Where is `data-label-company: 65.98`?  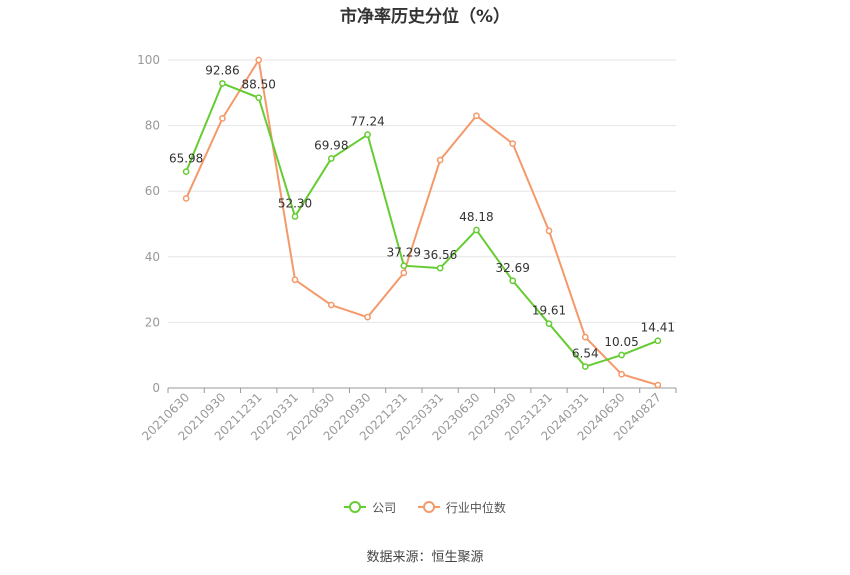 data-label-company: 65.98 is located at coordinates (186, 159).